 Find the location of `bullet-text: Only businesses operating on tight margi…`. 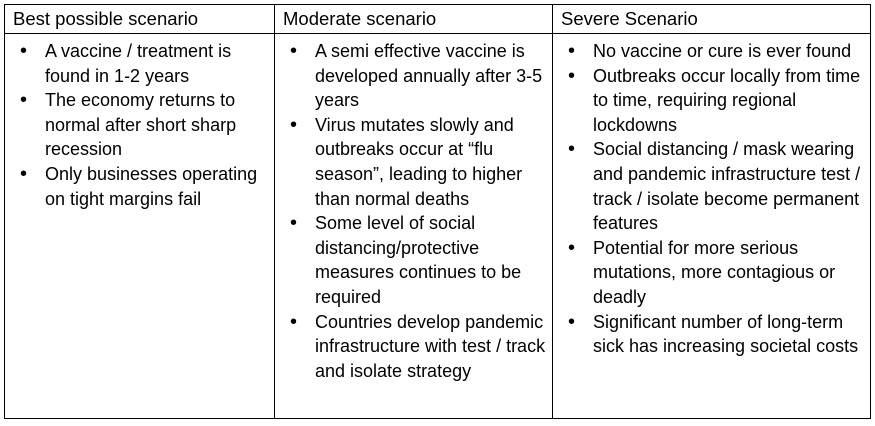

bullet-text: Only businesses operating on tight margi… is located at coordinates (151, 186).